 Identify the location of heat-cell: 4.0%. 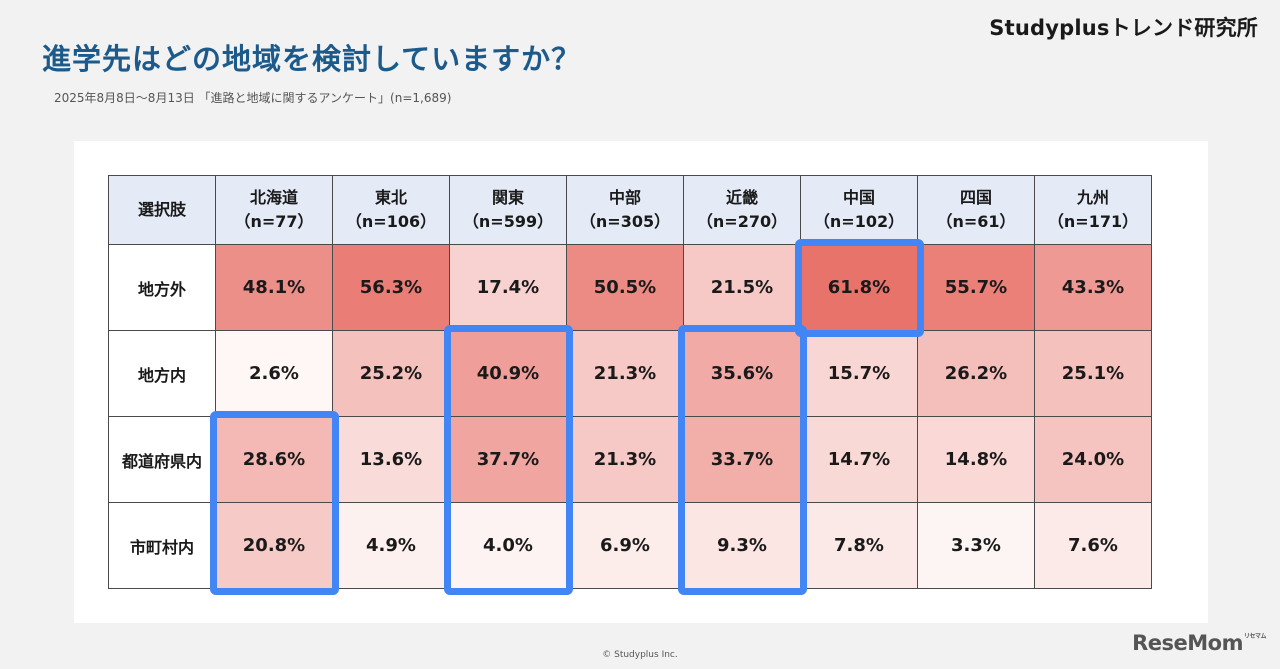
(508, 545).